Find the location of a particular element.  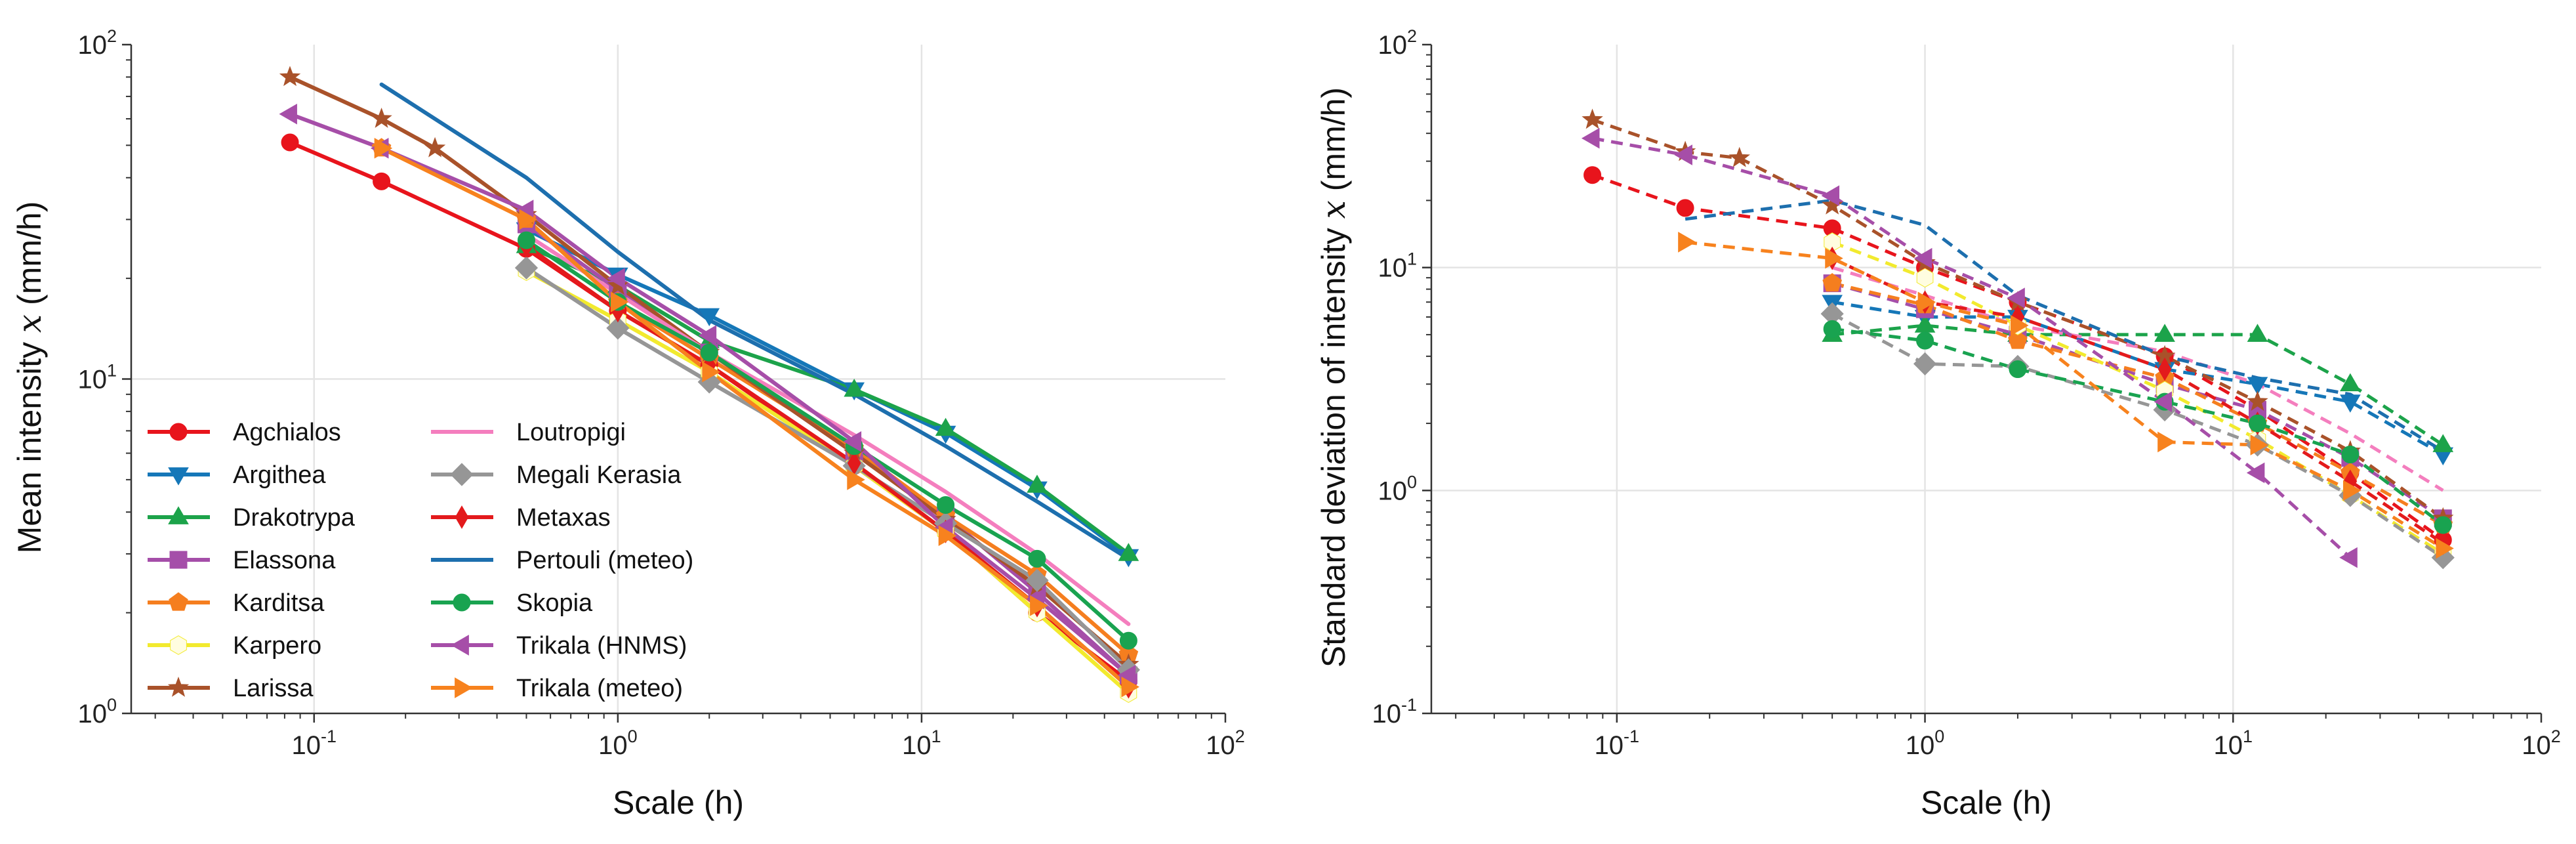

y-axis-label: Mean intensity x (mm/h) is located at coordinates (29, 377).